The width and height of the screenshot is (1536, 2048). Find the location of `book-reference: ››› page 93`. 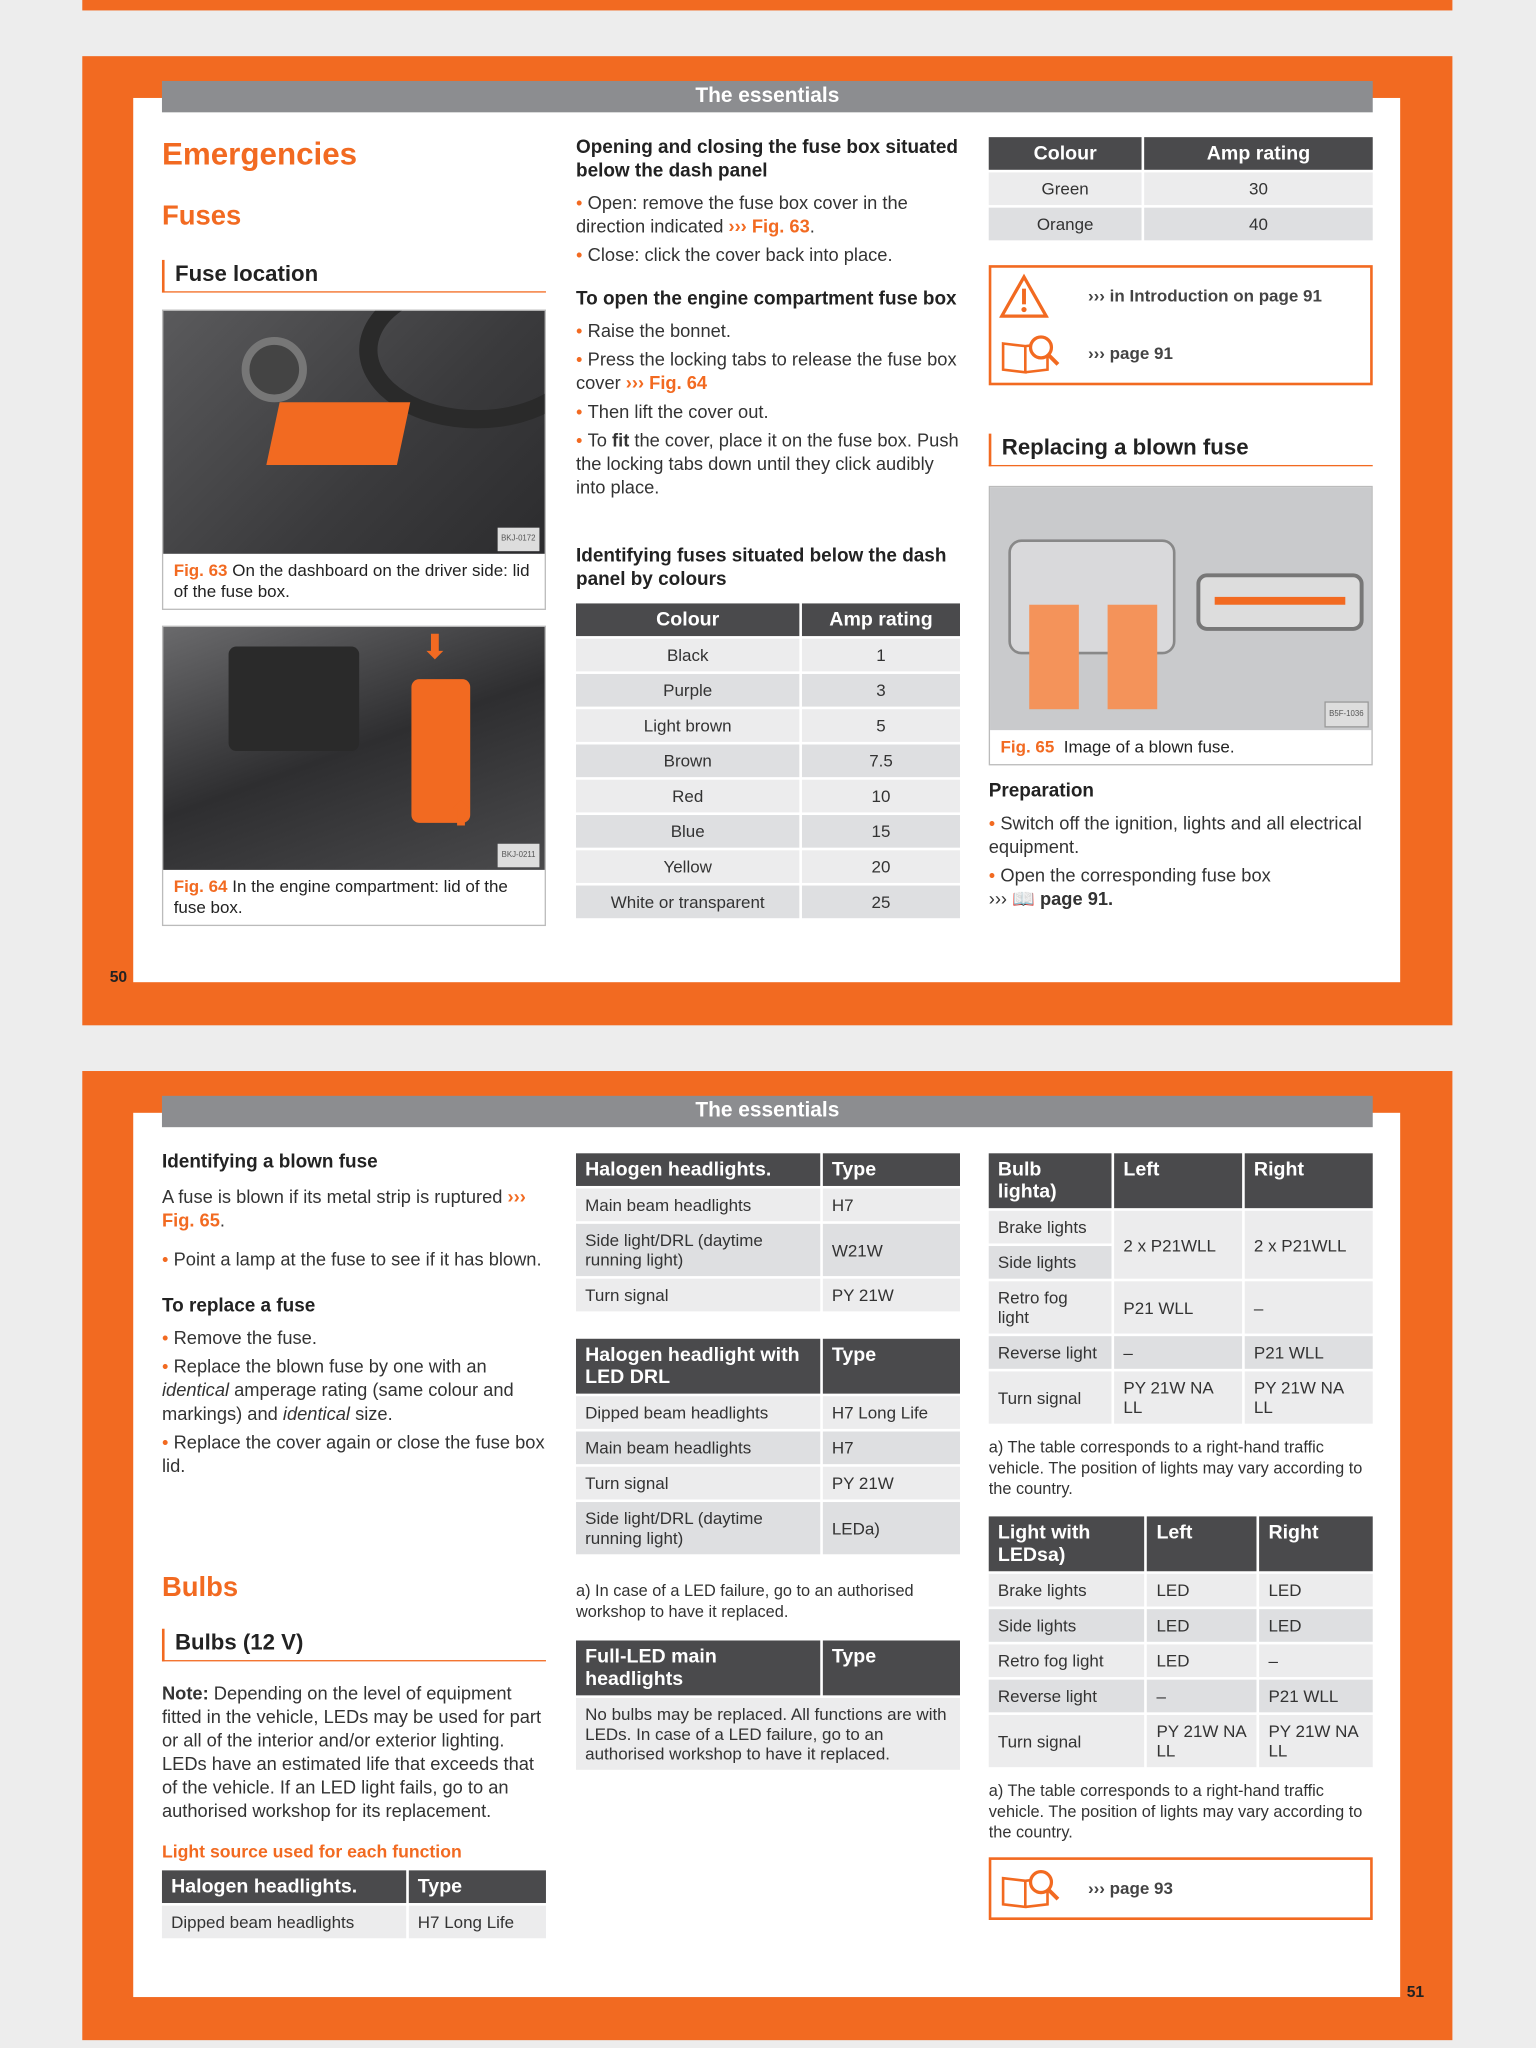

book-reference: ››› page 93 is located at coordinates (1180, 1888).